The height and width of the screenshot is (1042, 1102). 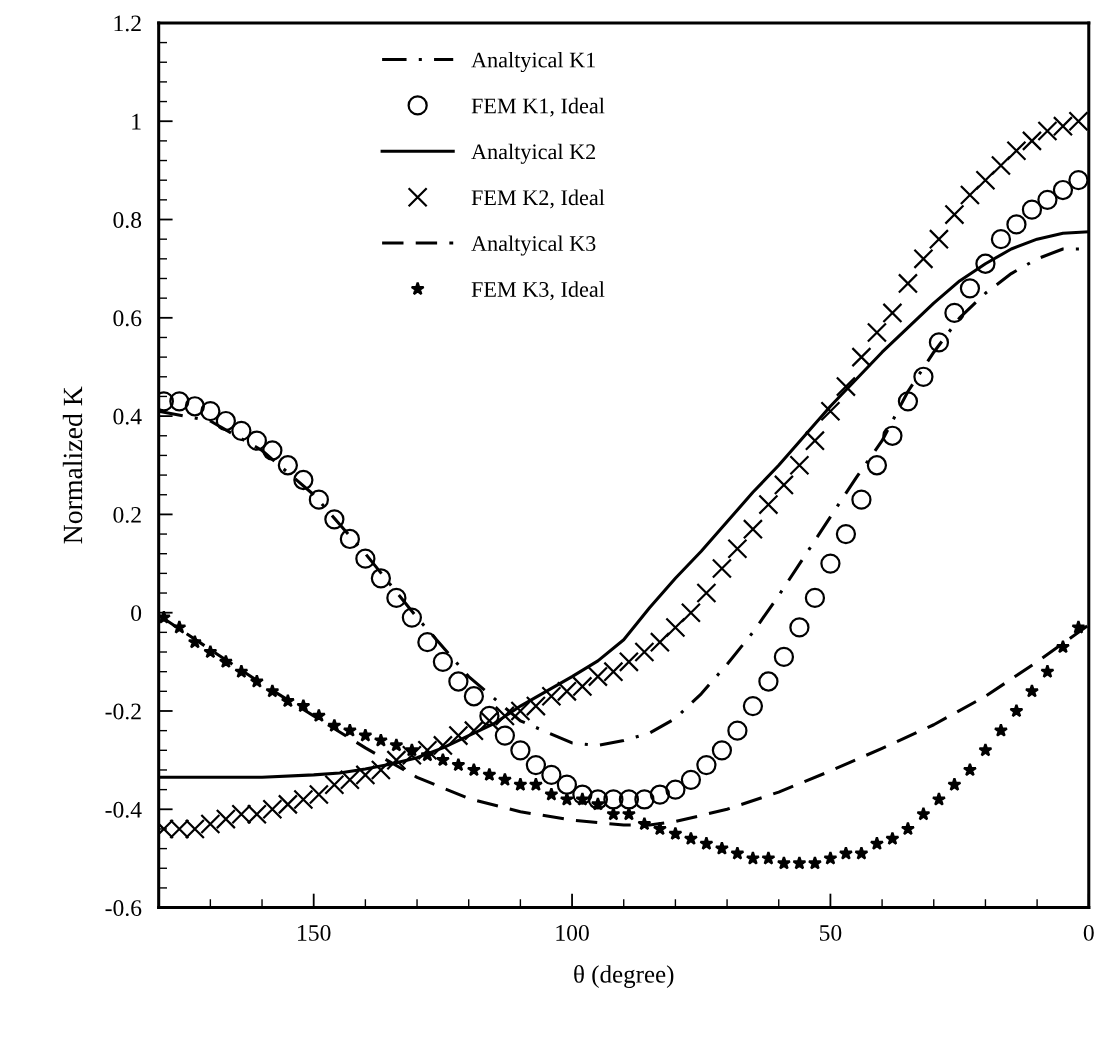 What do you see at coordinates (123, 711) in the screenshot?
I see `y-tick-label: -0.2` at bounding box center [123, 711].